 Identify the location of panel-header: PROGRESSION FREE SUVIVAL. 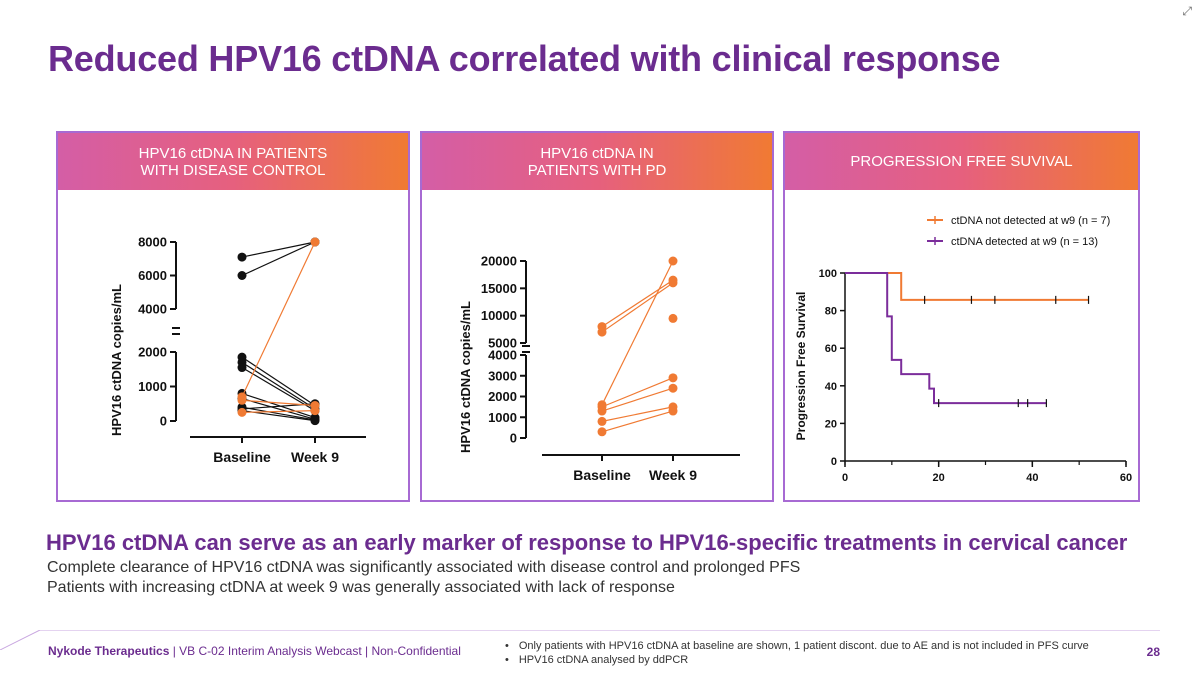
(961, 161).